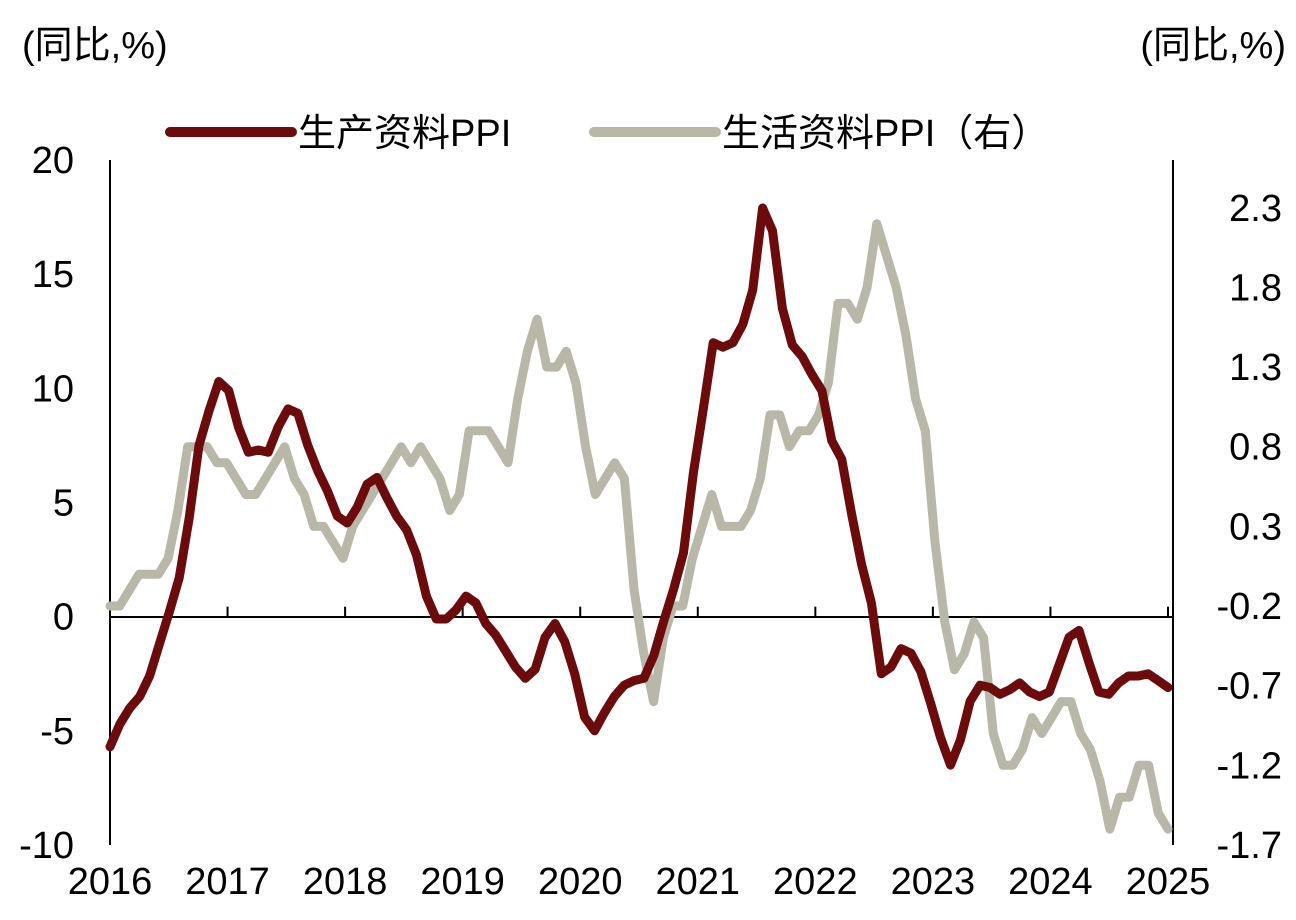  Describe the element at coordinates (1255, 368) in the screenshot. I see `right-tick-label: 1.3` at that location.